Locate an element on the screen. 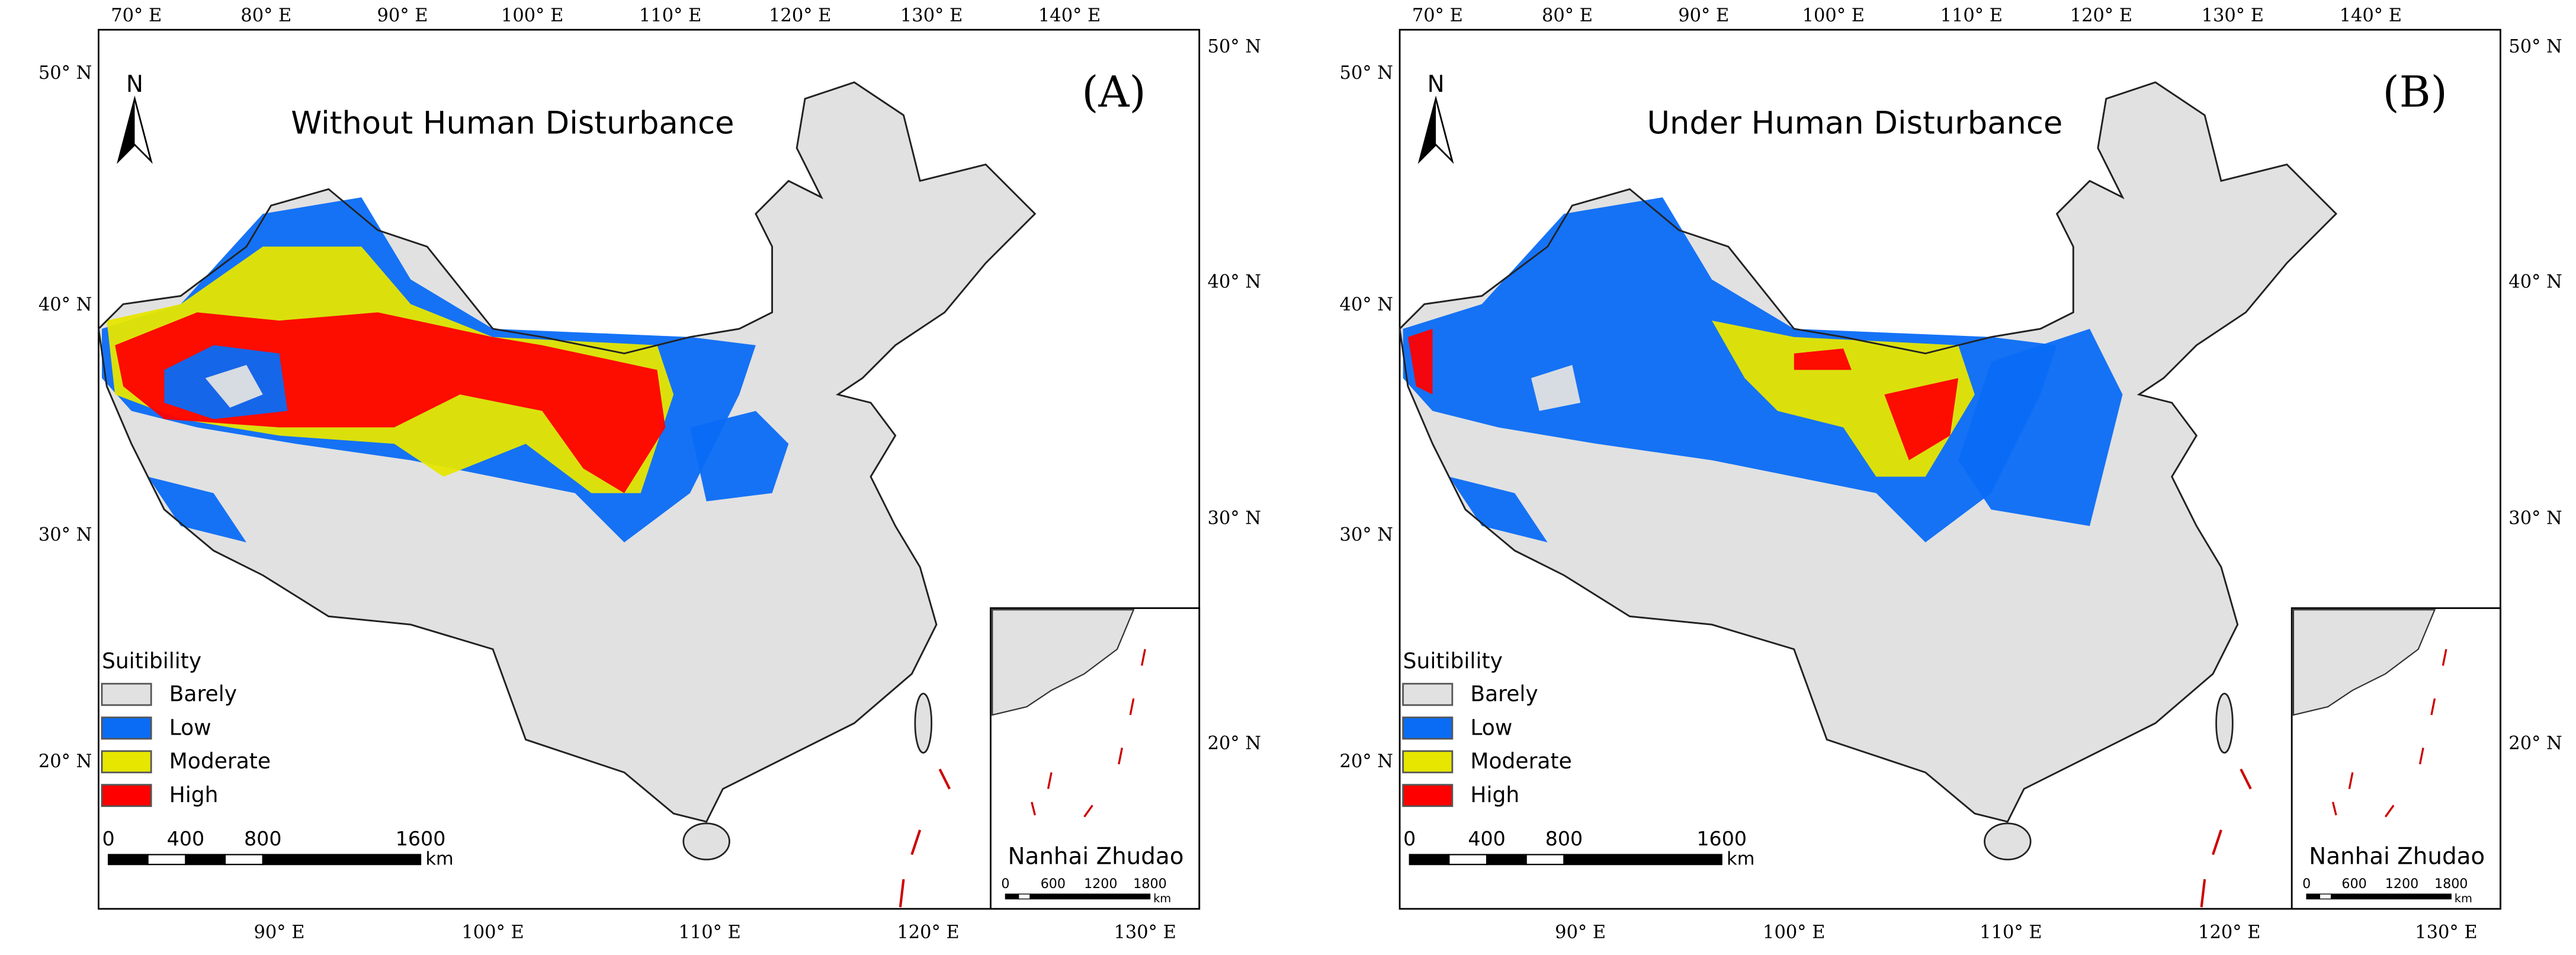  top-tick-label: 140° E is located at coordinates (1069, 15).